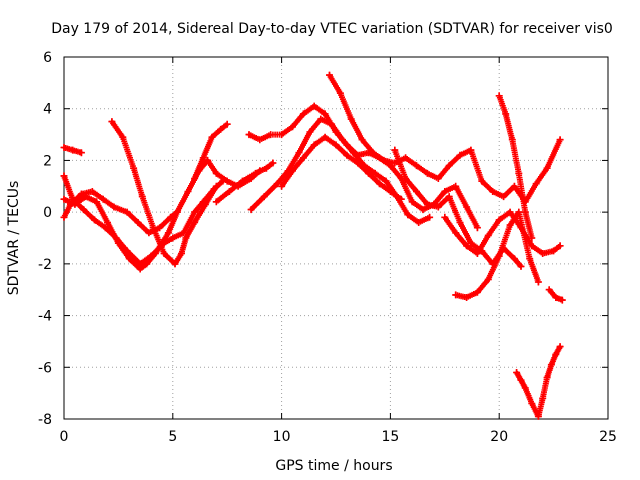 This screenshot has height=480, width=640. Describe the element at coordinates (64, 437) in the screenshot. I see `x-tick-label: 0` at that location.